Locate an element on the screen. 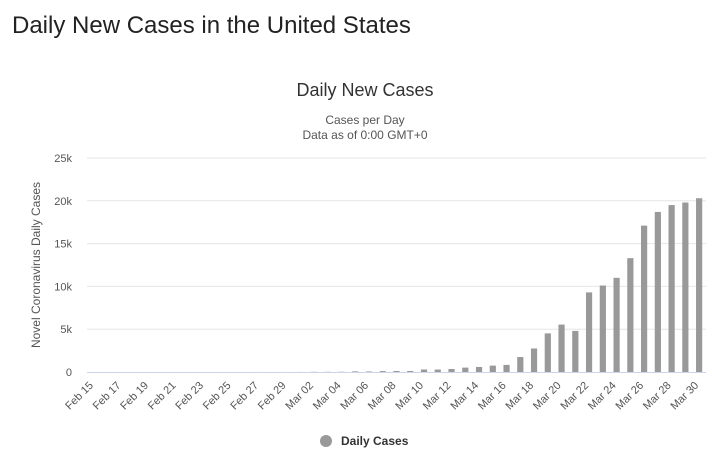 The height and width of the screenshot is (475, 721). x-tick-label: Feb 17 is located at coordinates (107, 396).